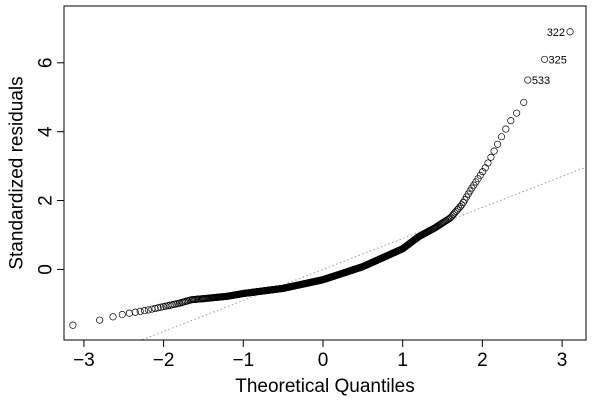 The height and width of the screenshot is (401, 598). Describe the element at coordinates (46, 200) in the screenshot. I see `y-tick-label: 2` at that location.